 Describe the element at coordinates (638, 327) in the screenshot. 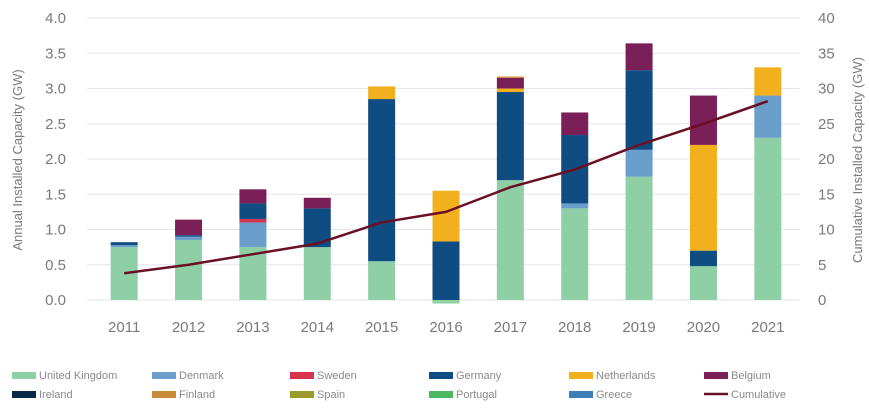

I see `x-tick-label: 2019` at that location.